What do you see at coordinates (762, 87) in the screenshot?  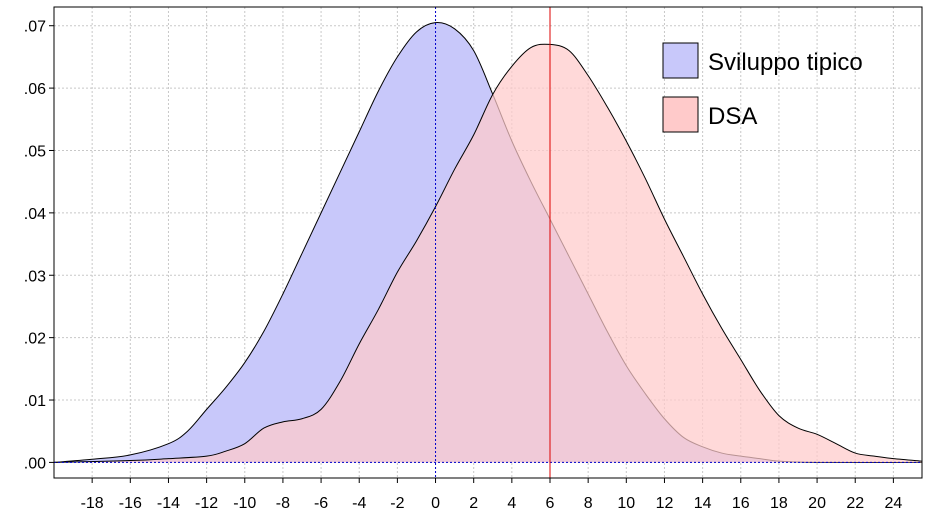 I see `legend: Sviluppo tipico DSA` at bounding box center [762, 87].